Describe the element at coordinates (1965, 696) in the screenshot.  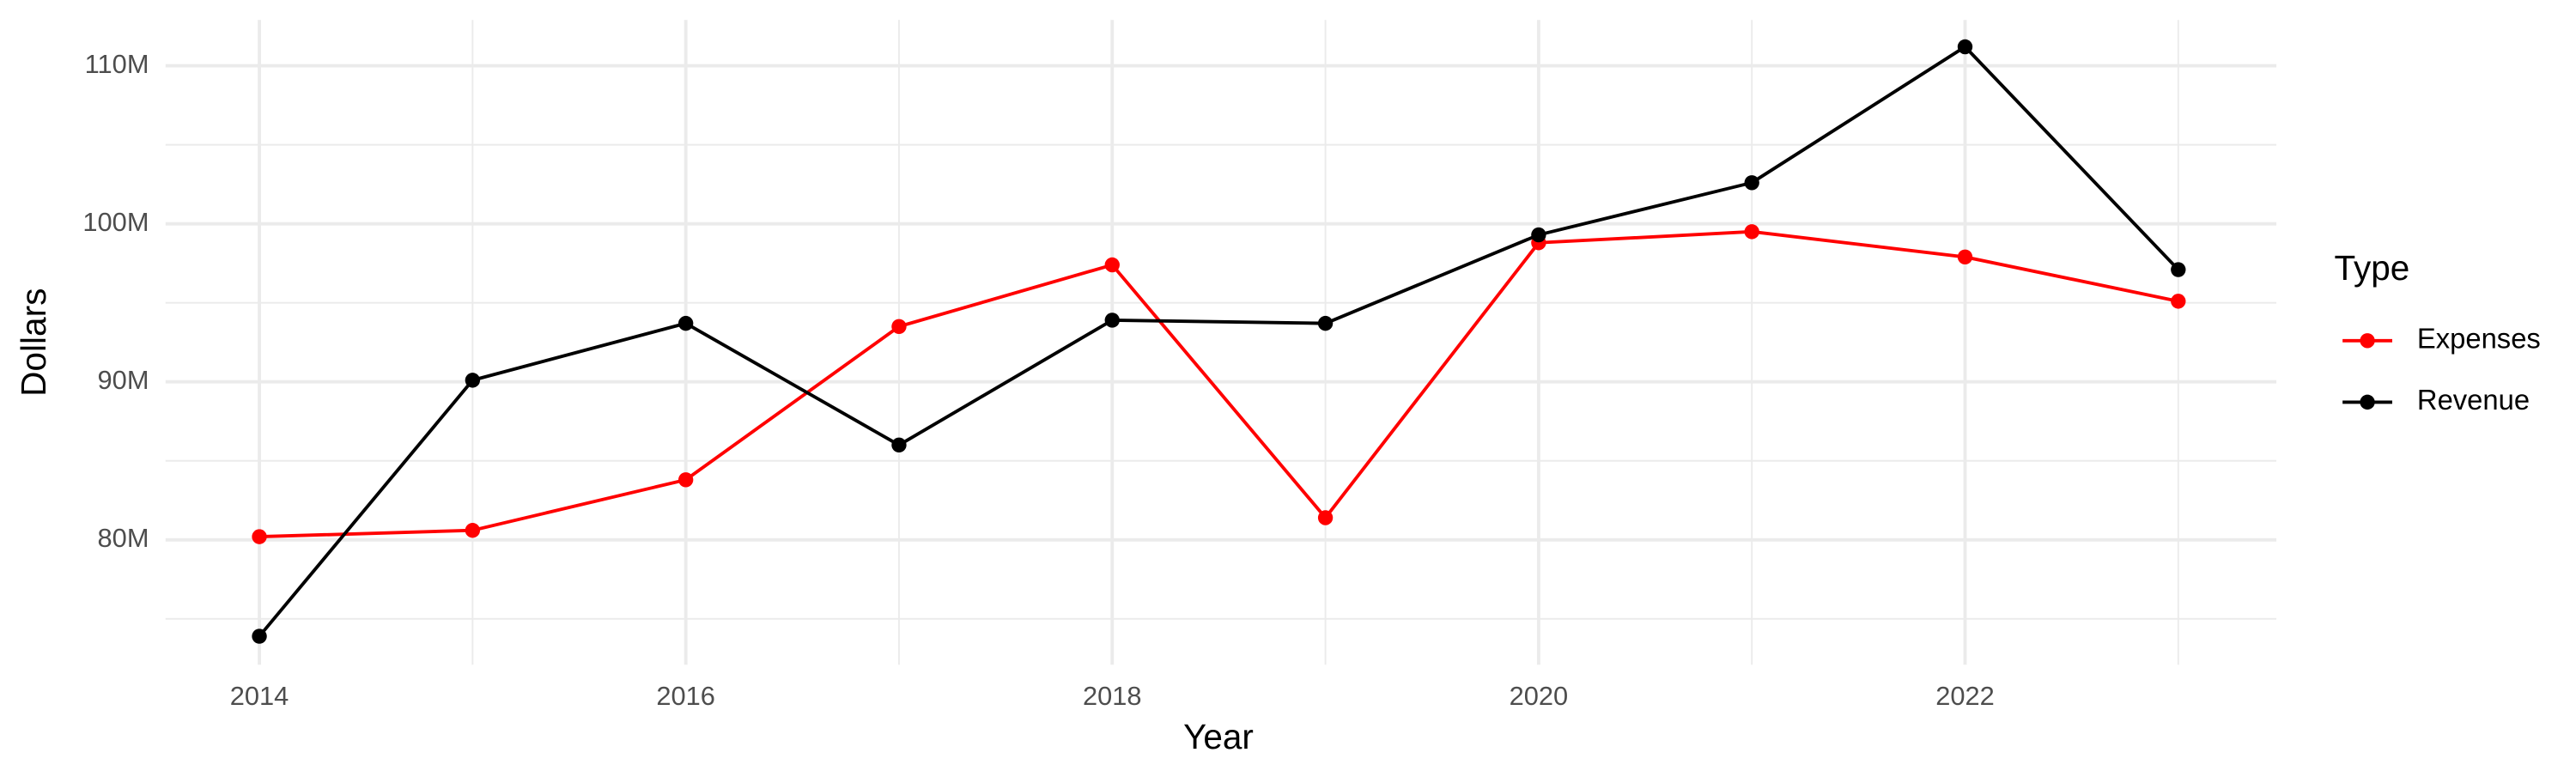
I see `x-tick-label: 2022` at that location.